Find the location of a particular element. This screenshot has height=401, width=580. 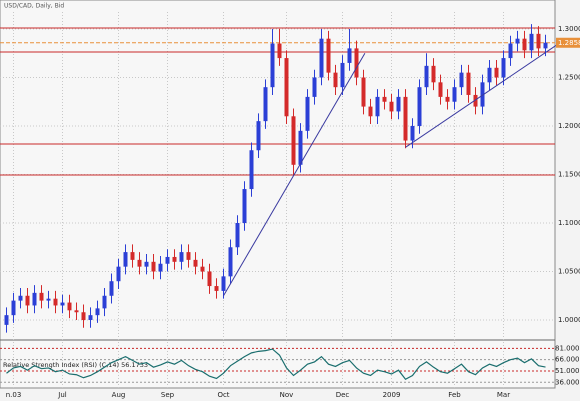

rsi-tick-label: 81.0000 is located at coordinates (567, 348).